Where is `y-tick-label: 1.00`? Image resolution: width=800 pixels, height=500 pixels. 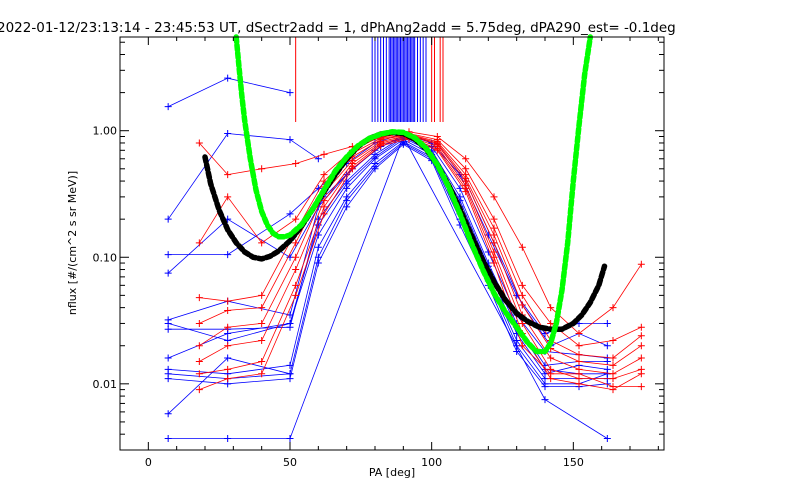 y-tick-label: 1.00 is located at coordinates (105, 131).